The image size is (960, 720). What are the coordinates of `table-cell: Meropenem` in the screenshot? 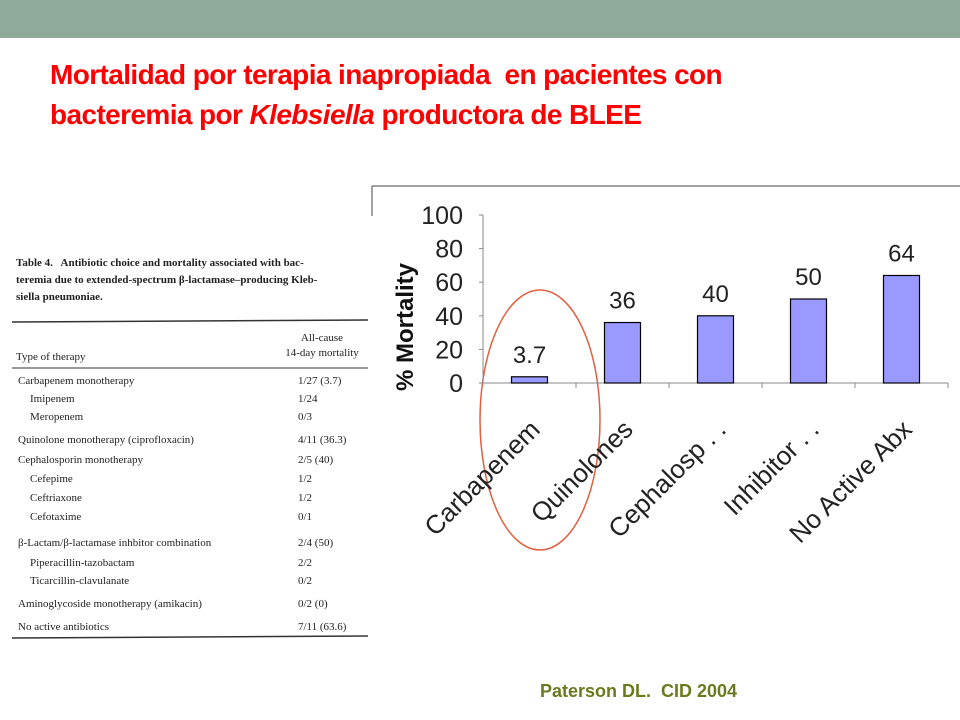 It's located at (57, 417).